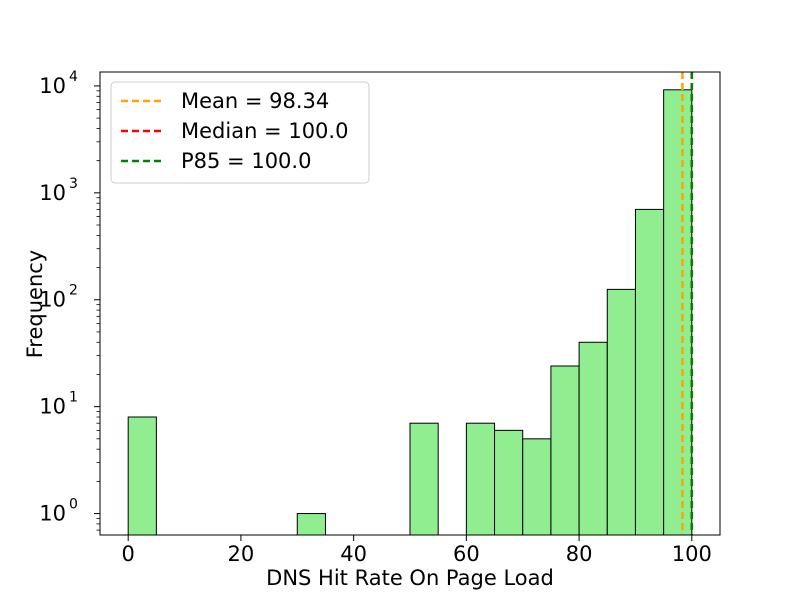 The width and height of the screenshot is (800, 604). I want to click on legend: Mean = 98.34 Median = 100.0 P85 = 100.0, so click(240, 132).